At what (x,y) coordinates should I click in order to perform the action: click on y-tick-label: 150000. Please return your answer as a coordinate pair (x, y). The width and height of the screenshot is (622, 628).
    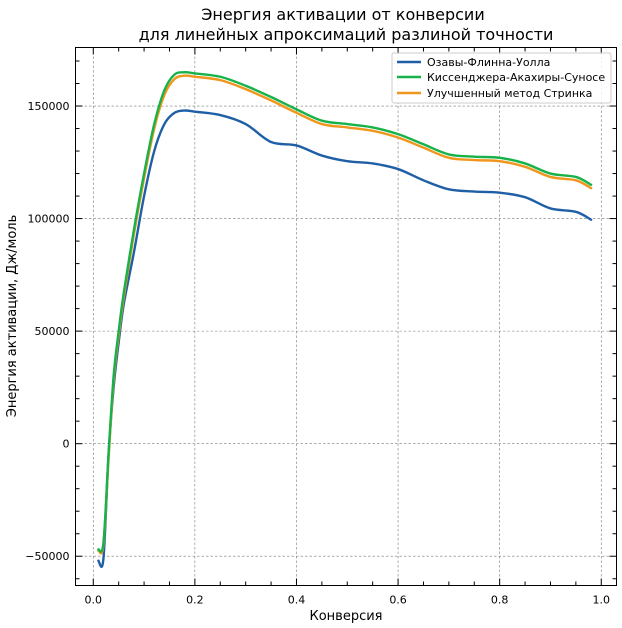
    Looking at the image, I should click on (49, 106).